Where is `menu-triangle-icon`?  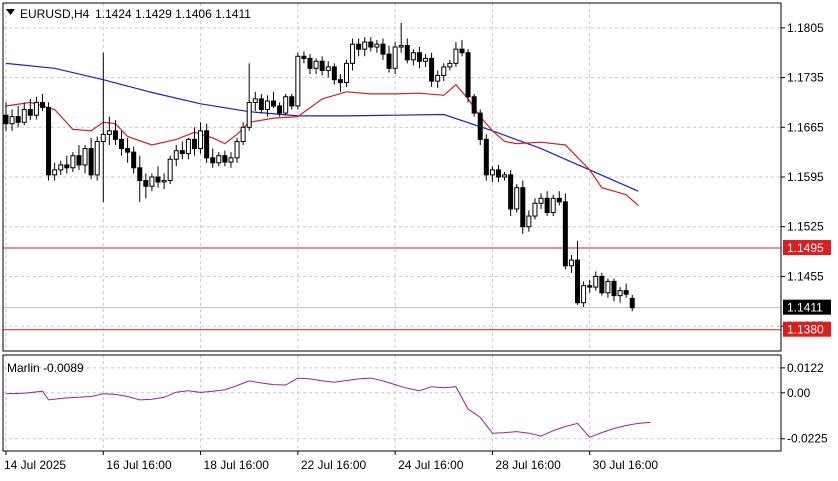 menu-triangle-icon is located at coordinates (10, 12).